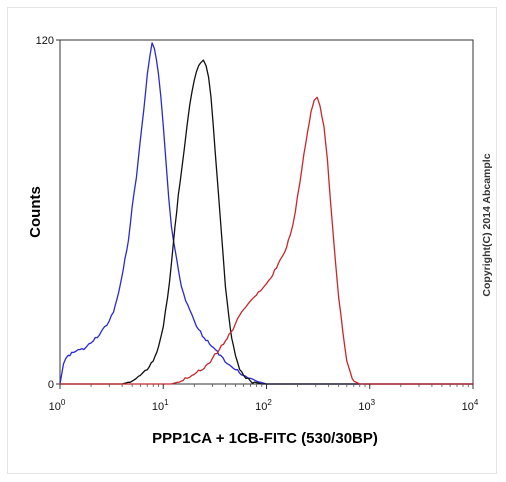  Describe the element at coordinates (269, 402) in the screenshot. I see `x-tick-exponent: 2` at that location.